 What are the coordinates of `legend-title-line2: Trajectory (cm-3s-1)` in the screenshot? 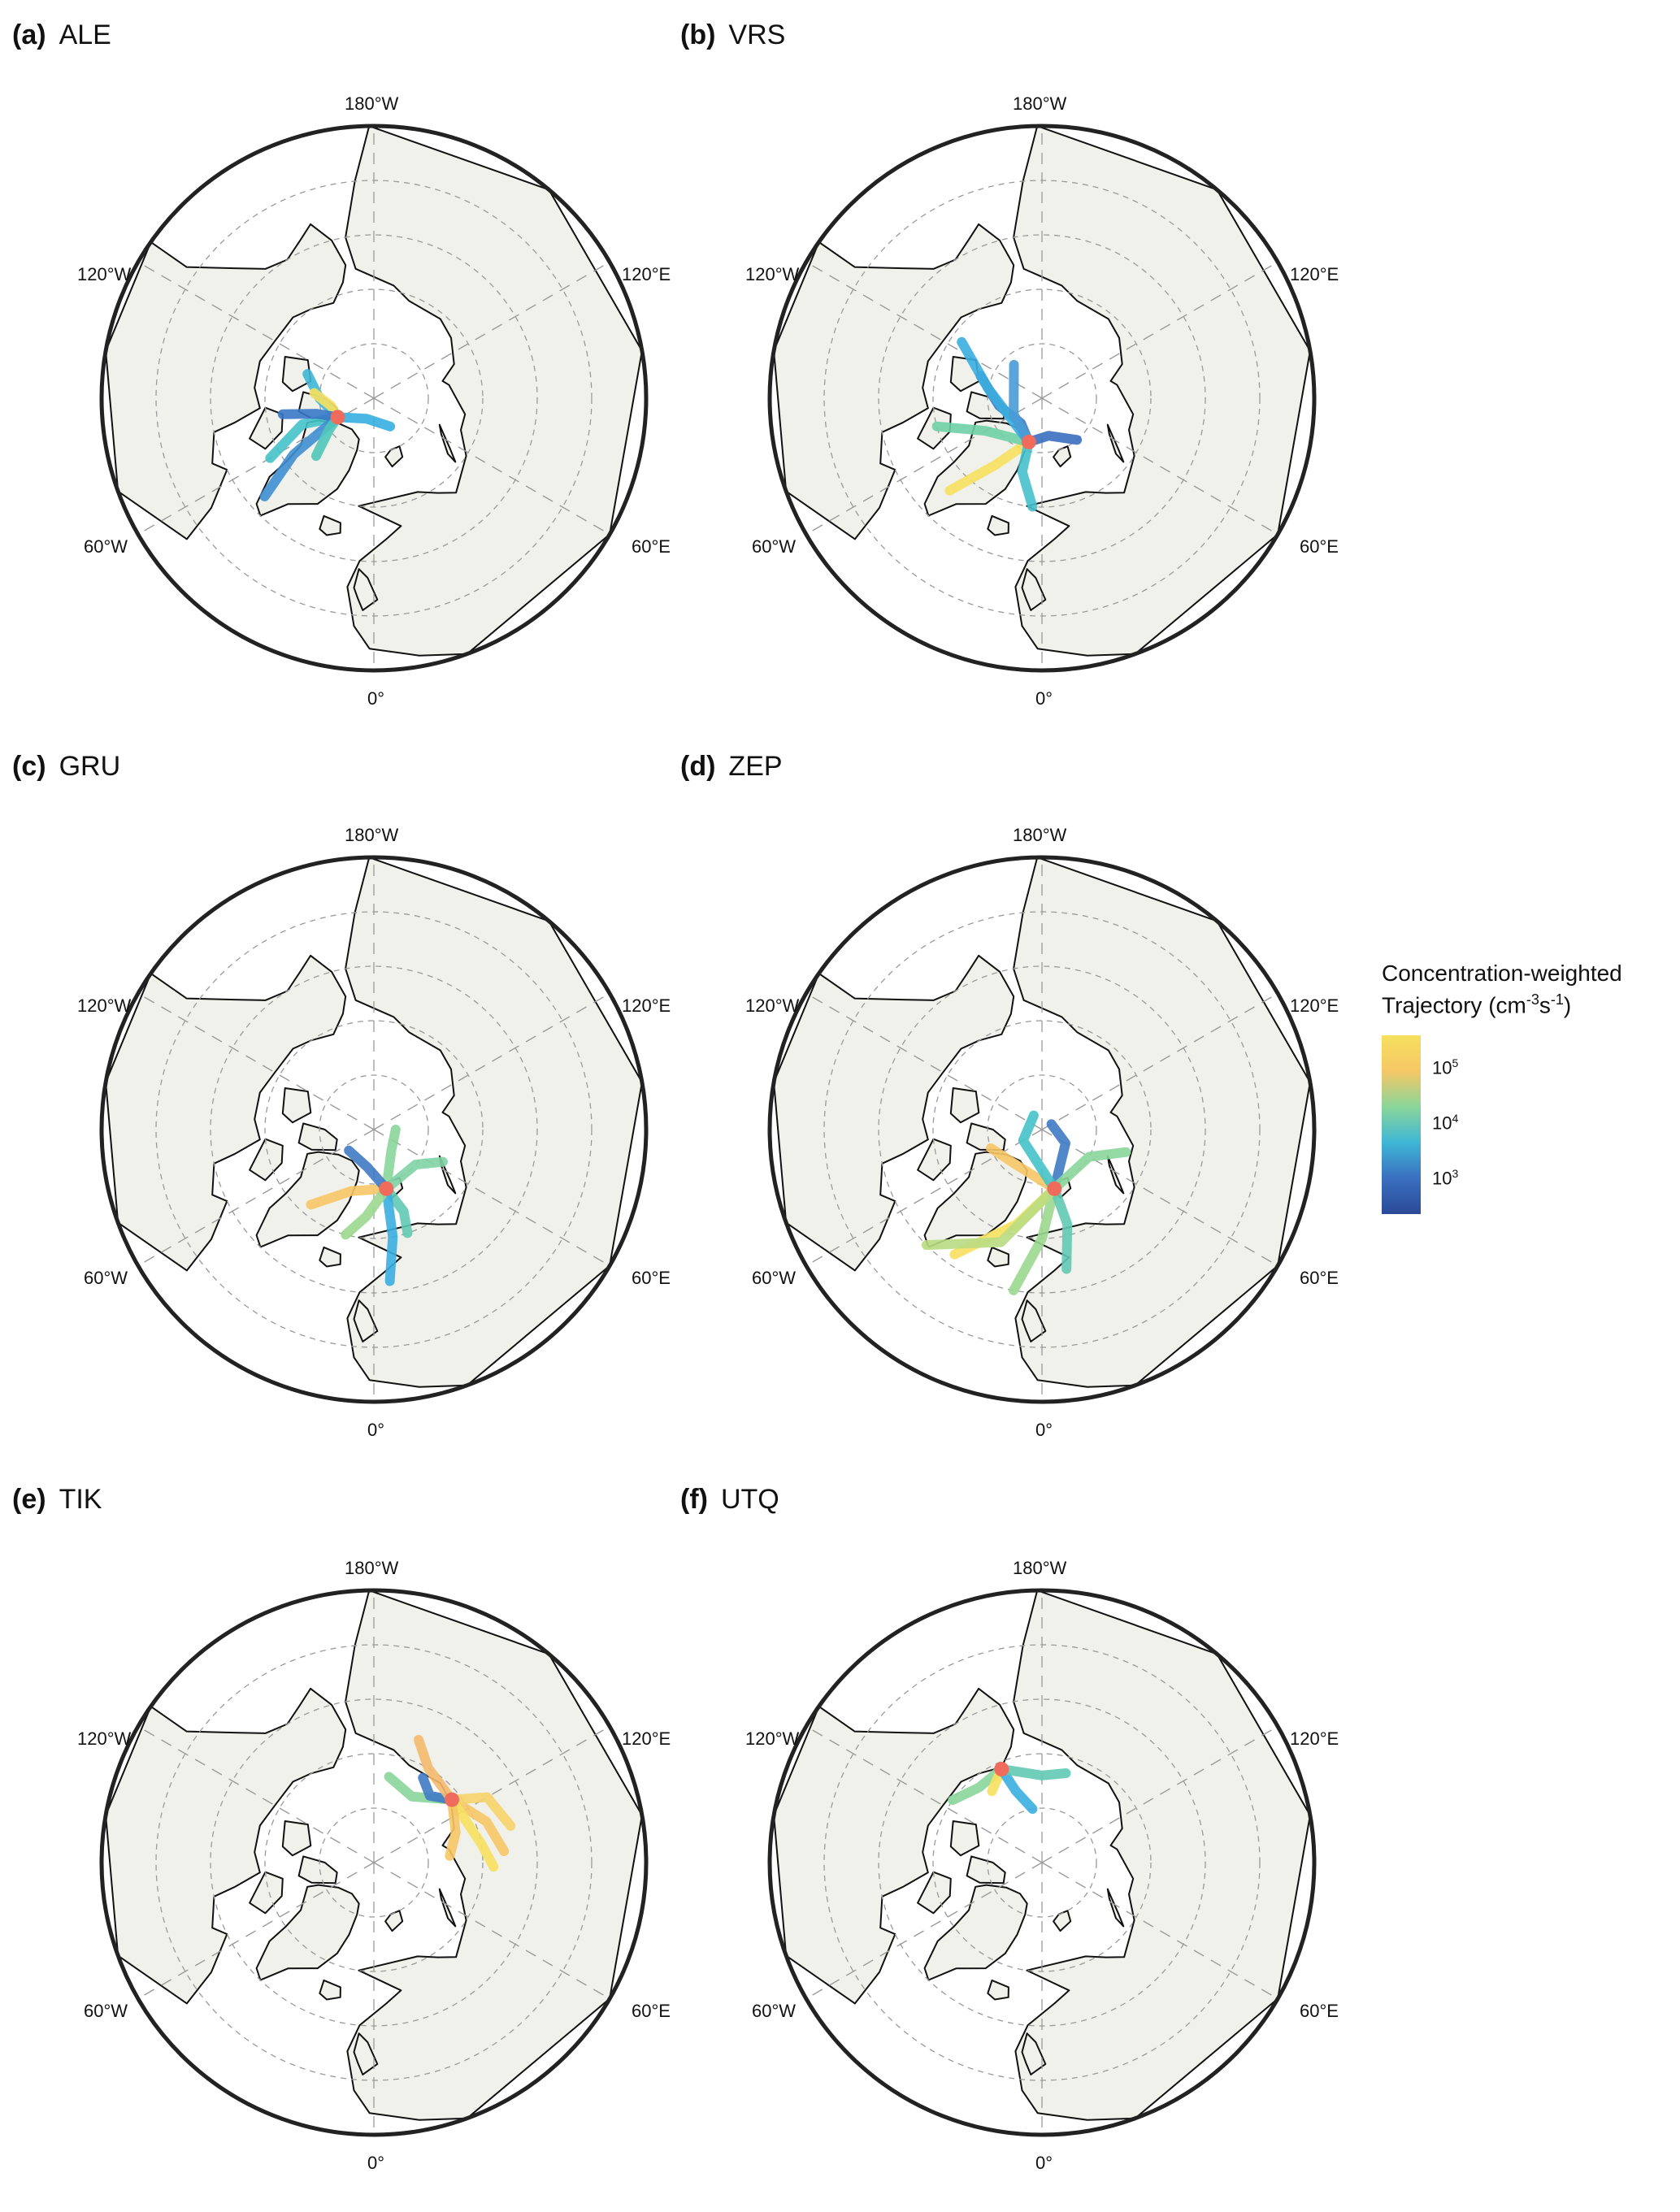 It's located at (1477, 1004).